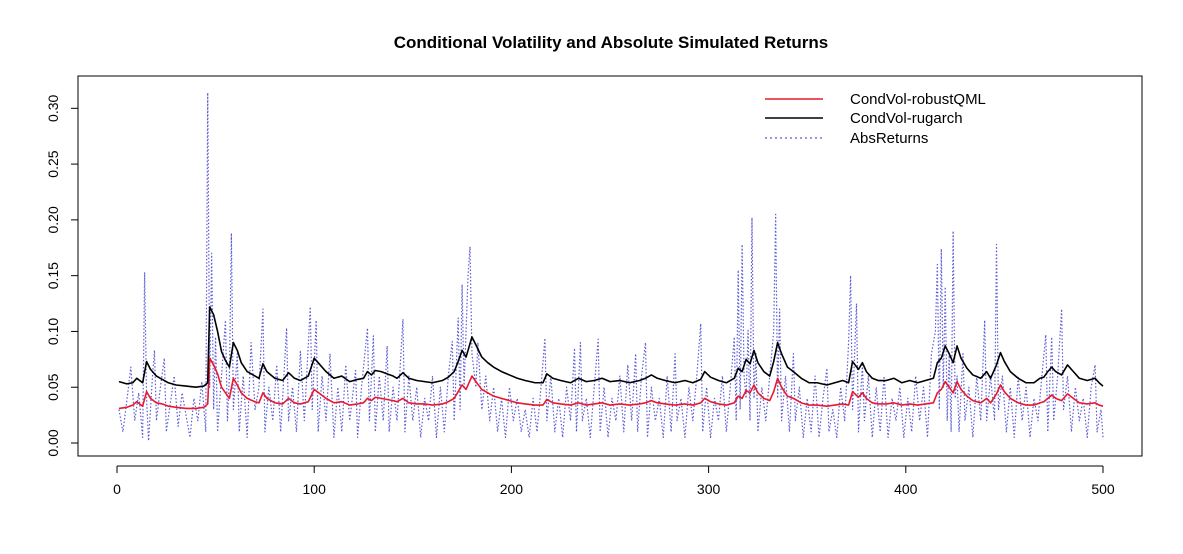 The image size is (1183, 554). What do you see at coordinates (53, 219) in the screenshot?
I see `y-tick-label: 0.20` at bounding box center [53, 219].